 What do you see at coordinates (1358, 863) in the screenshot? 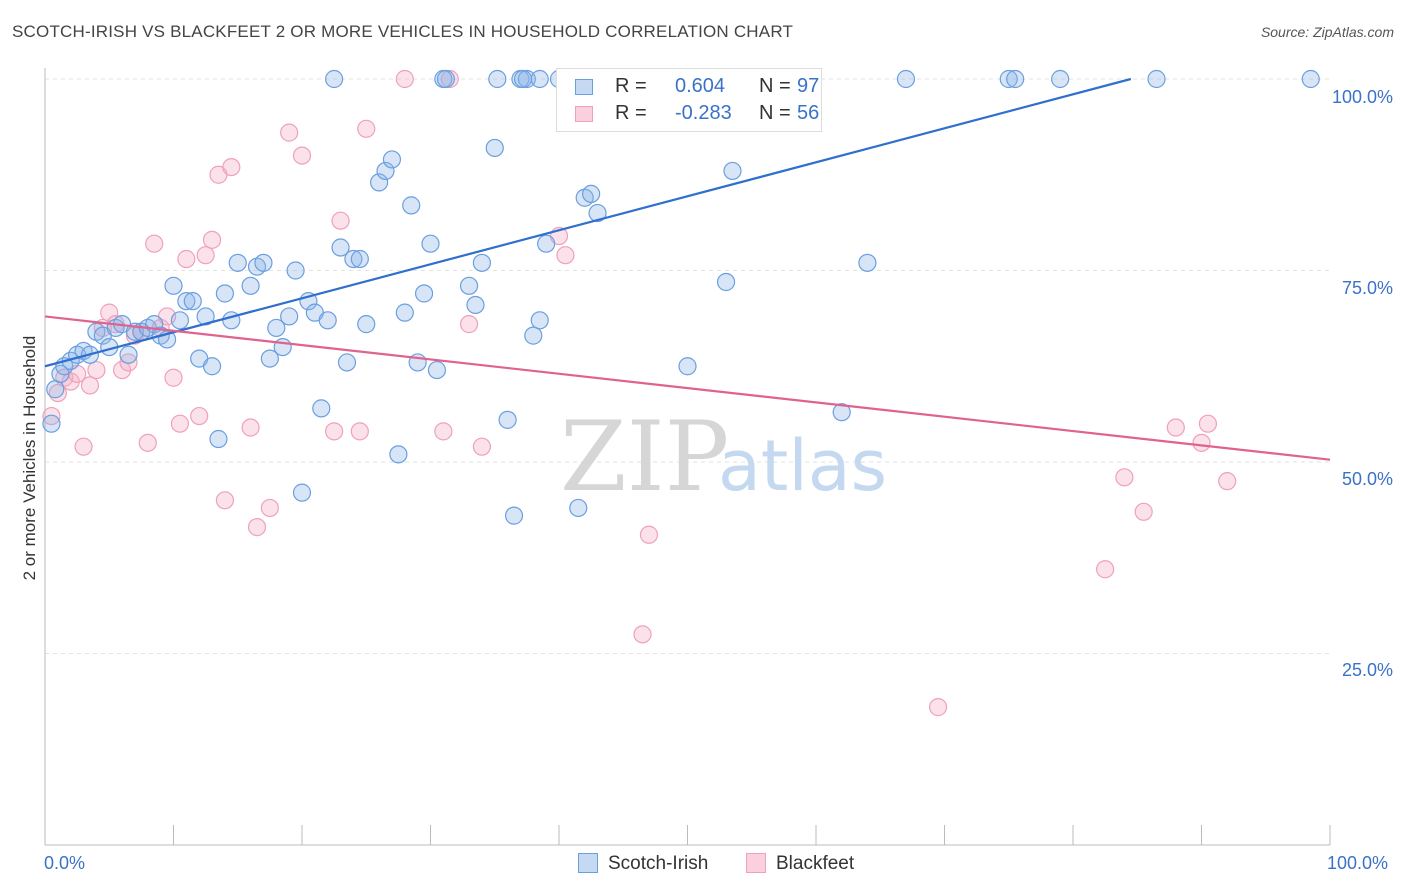
I see `x-tick-label: 100.0%` at bounding box center [1358, 863].